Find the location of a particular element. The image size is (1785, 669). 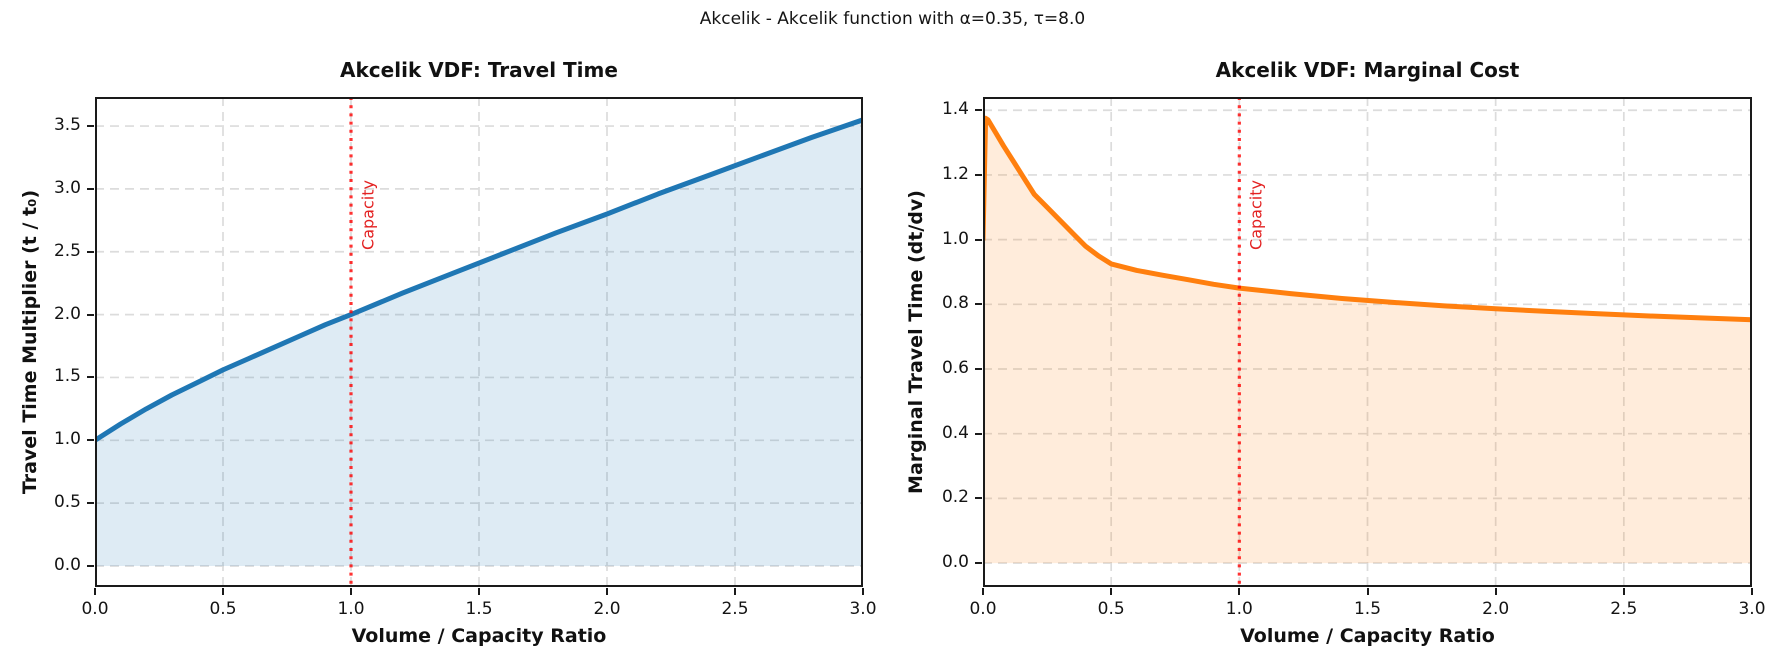

left-plot-title: Akcelik VDF: Travel Time is located at coordinates (479, 70).